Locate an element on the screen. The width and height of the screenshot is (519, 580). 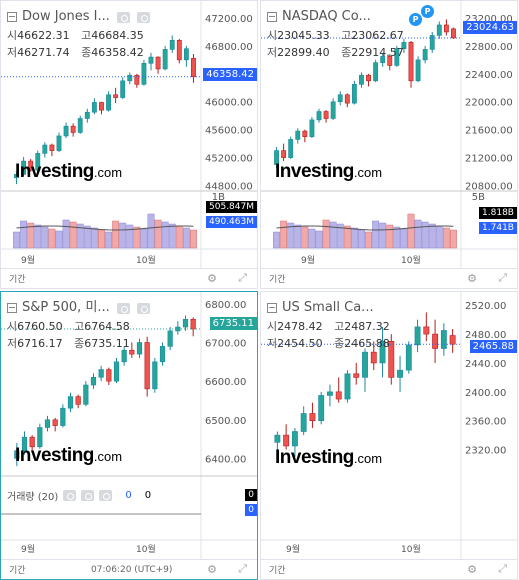
price-tick-label: 2440.00 is located at coordinates (485, 364).